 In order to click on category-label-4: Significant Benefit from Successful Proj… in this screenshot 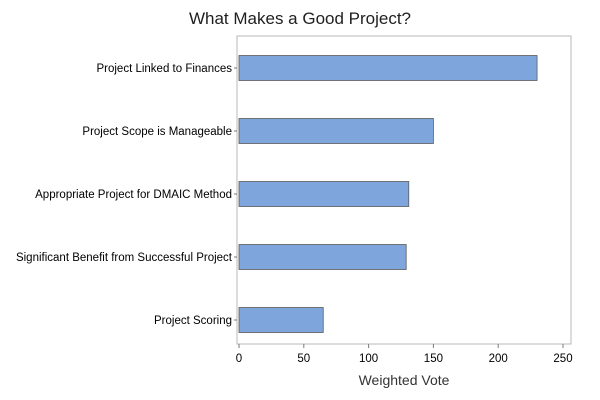, I will do `click(124, 258)`.